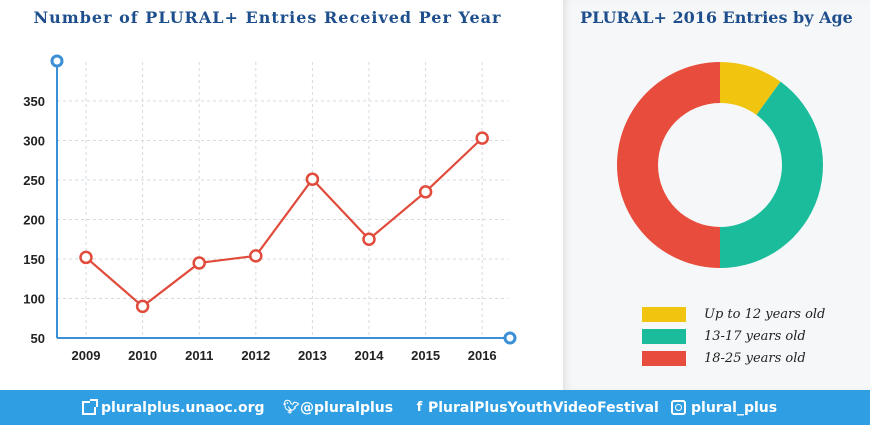 Image resolution: width=870 pixels, height=425 pixels. Describe the element at coordinates (34, 299) in the screenshot. I see `y-tick-label: 100` at that location.